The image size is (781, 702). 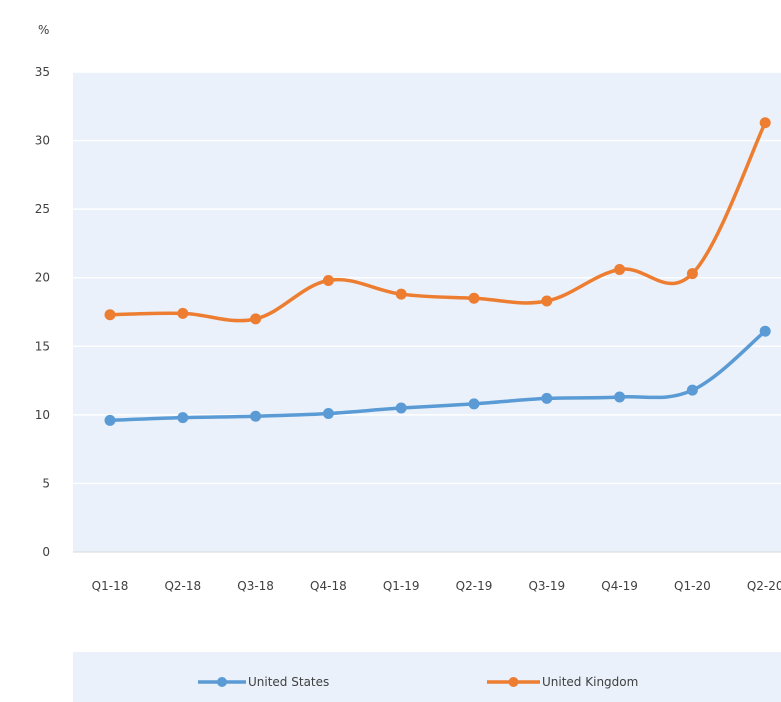 What do you see at coordinates (328, 586) in the screenshot?
I see `x-tick-label: Q4-18` at bounding box center [328, 586].